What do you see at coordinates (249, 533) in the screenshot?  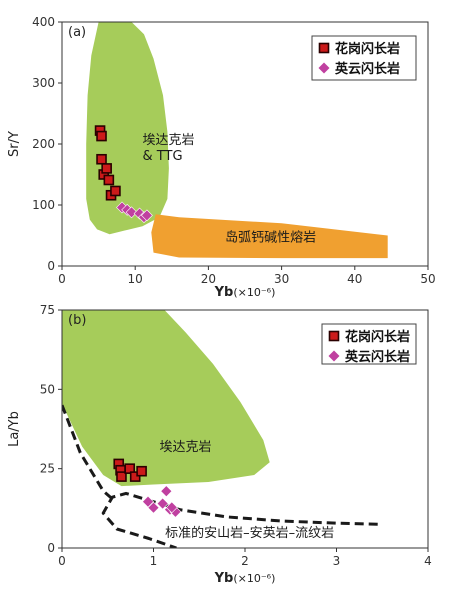 I see `curve-label-0: 标准的安山岩–安英岩–流纹岩` at bounding box center [249, 533].